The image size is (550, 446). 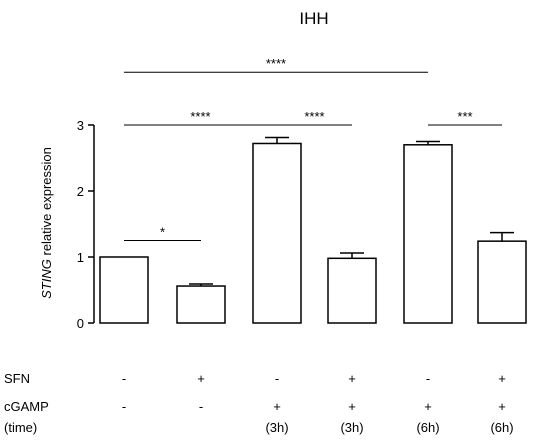 I want to click on condition-row-label: SFN, so click(x=17, y=378).